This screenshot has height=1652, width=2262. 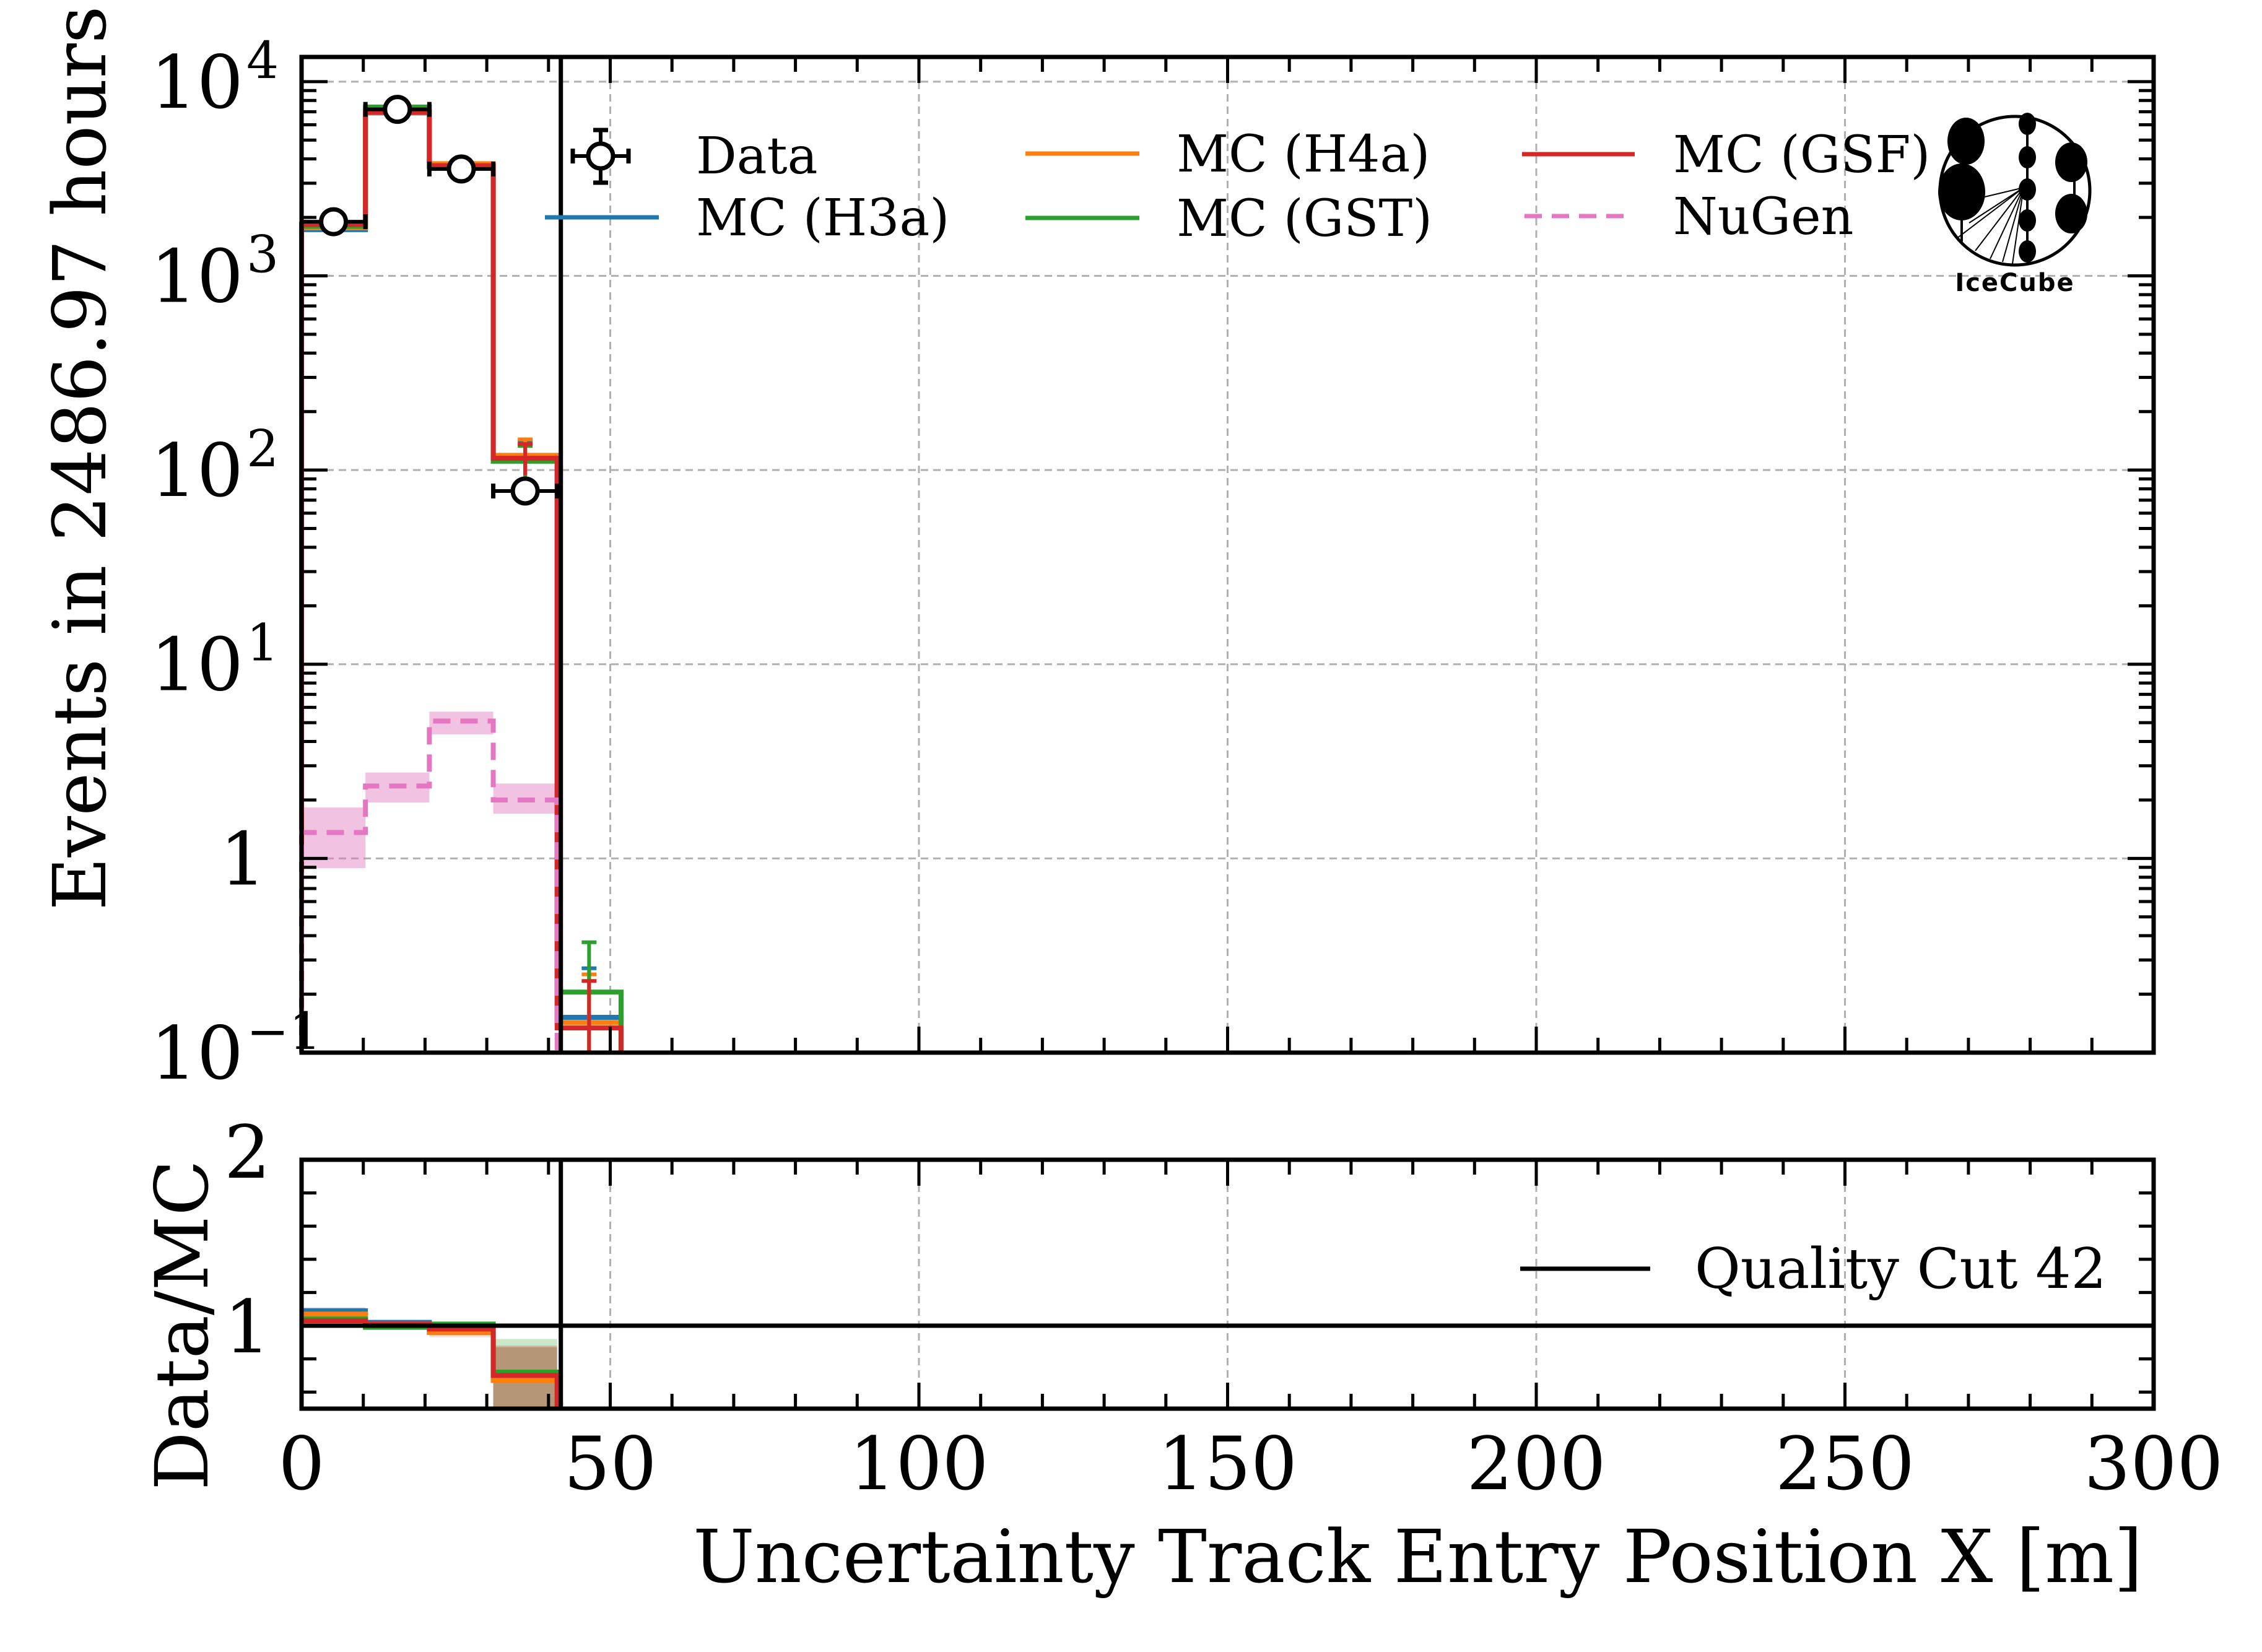 I want to click on x-tick-labels: 0 50 100 150 200 250 300, so click(x=1250, y=1463).